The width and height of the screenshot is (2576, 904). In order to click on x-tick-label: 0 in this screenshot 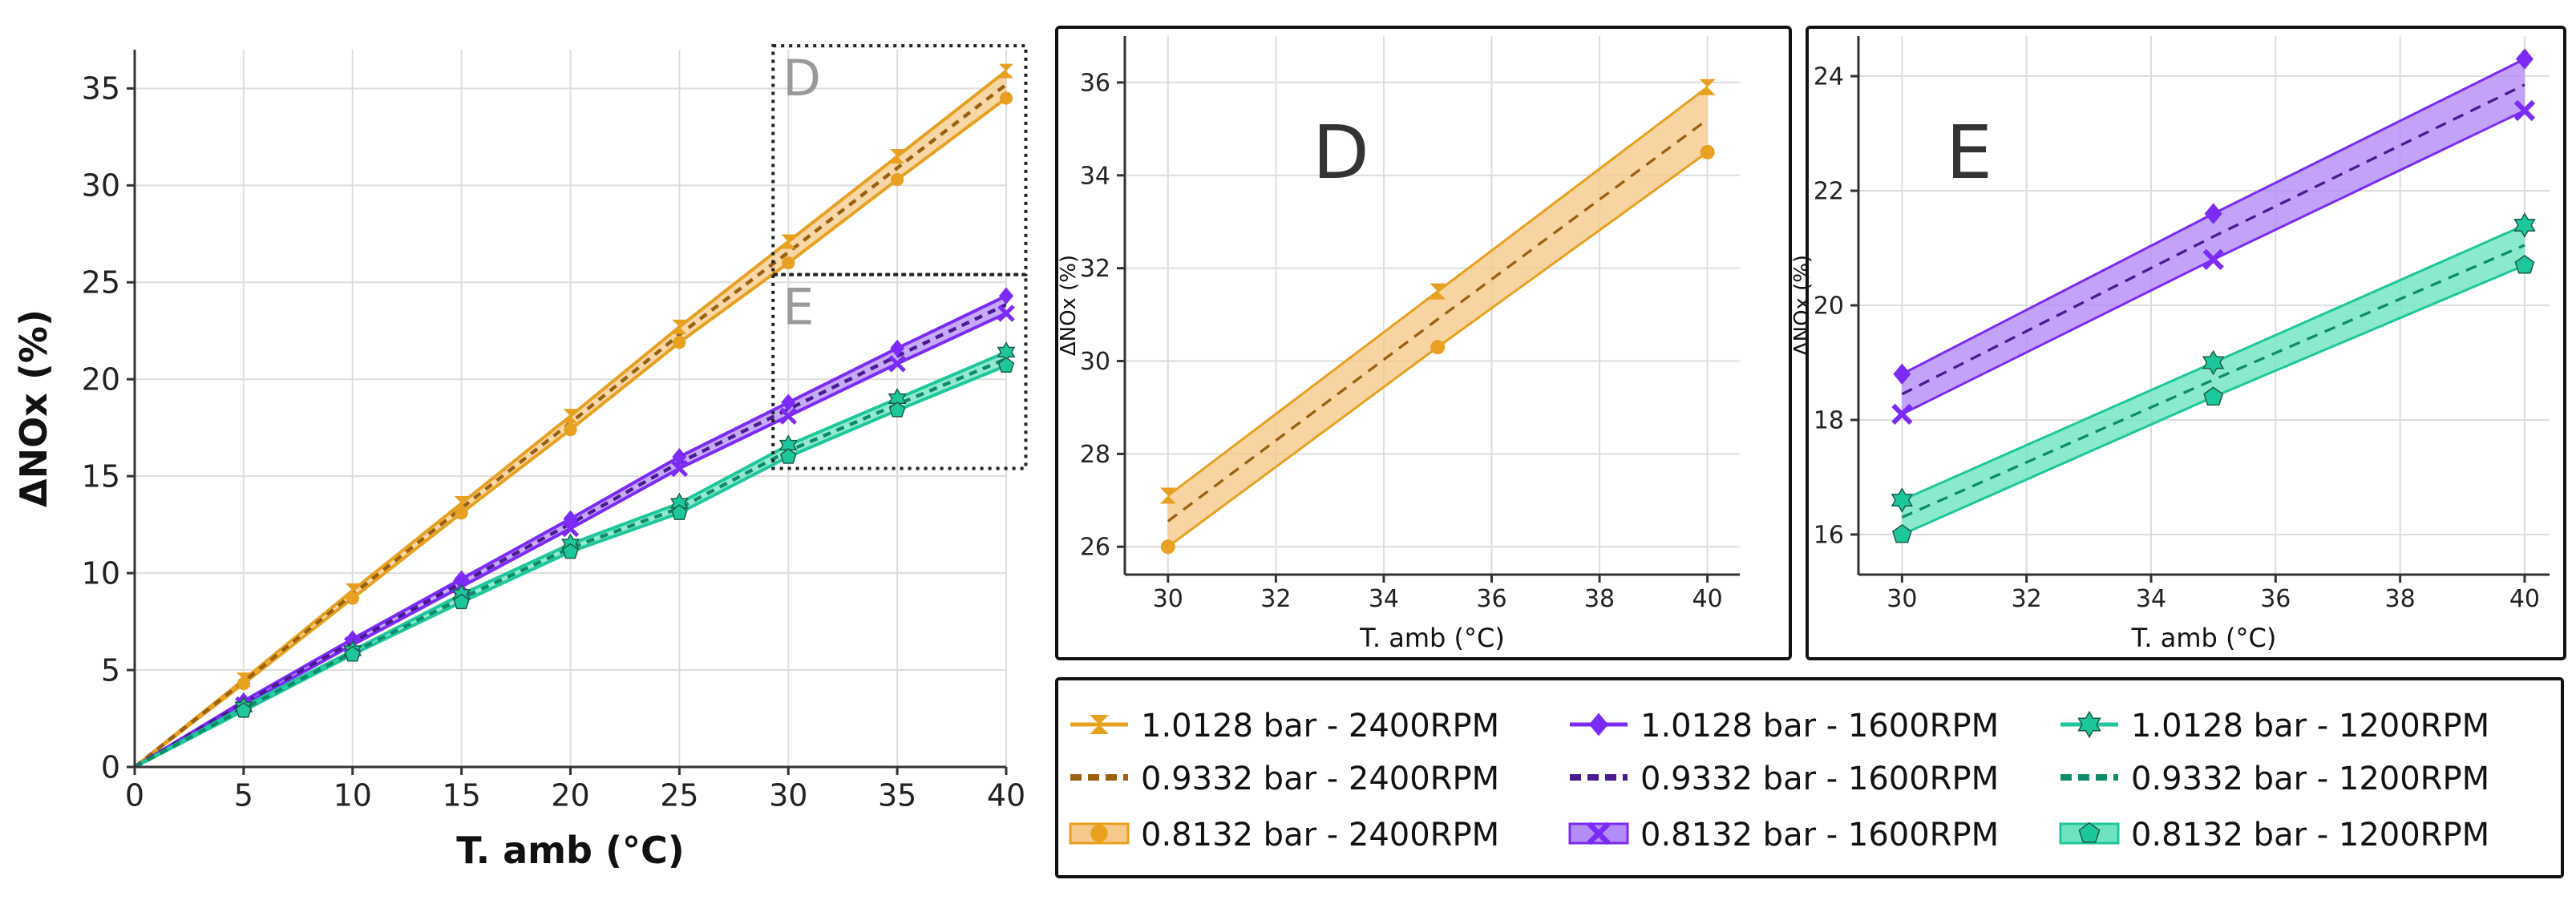, I will do `click(134, 795)`.